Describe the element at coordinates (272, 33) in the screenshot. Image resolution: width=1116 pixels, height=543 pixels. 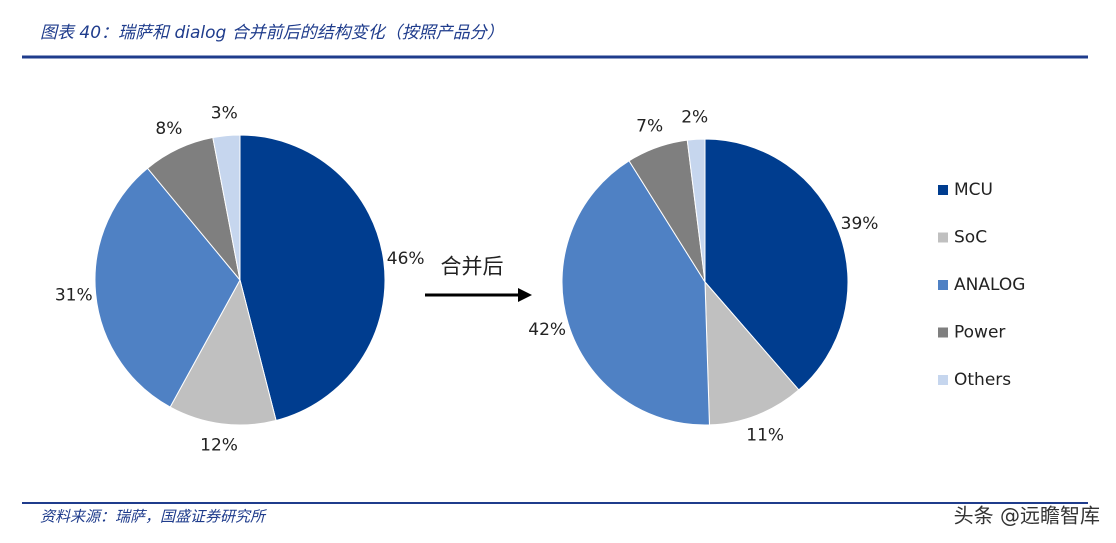
I see `title: 图表 40：瑞萨和 dialog 合并前后的结构变化（按照产品分）` at that location.